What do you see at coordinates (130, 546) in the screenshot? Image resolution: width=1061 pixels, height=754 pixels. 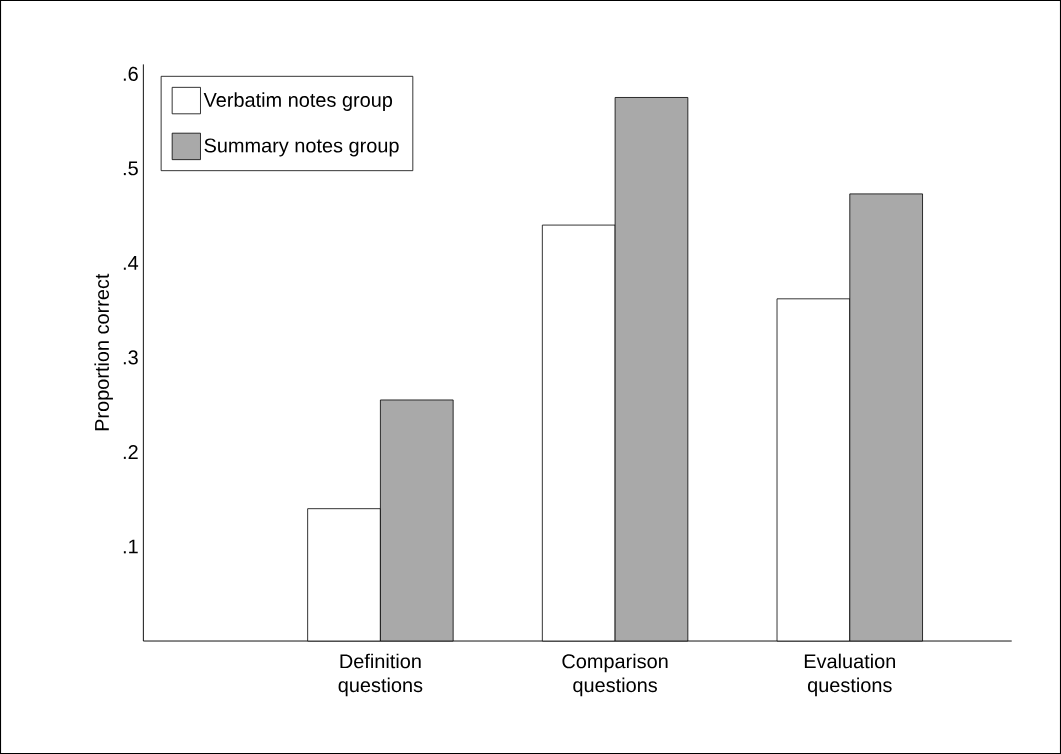 I see `y-tick-label: .1` at bounding box center [130, 546].